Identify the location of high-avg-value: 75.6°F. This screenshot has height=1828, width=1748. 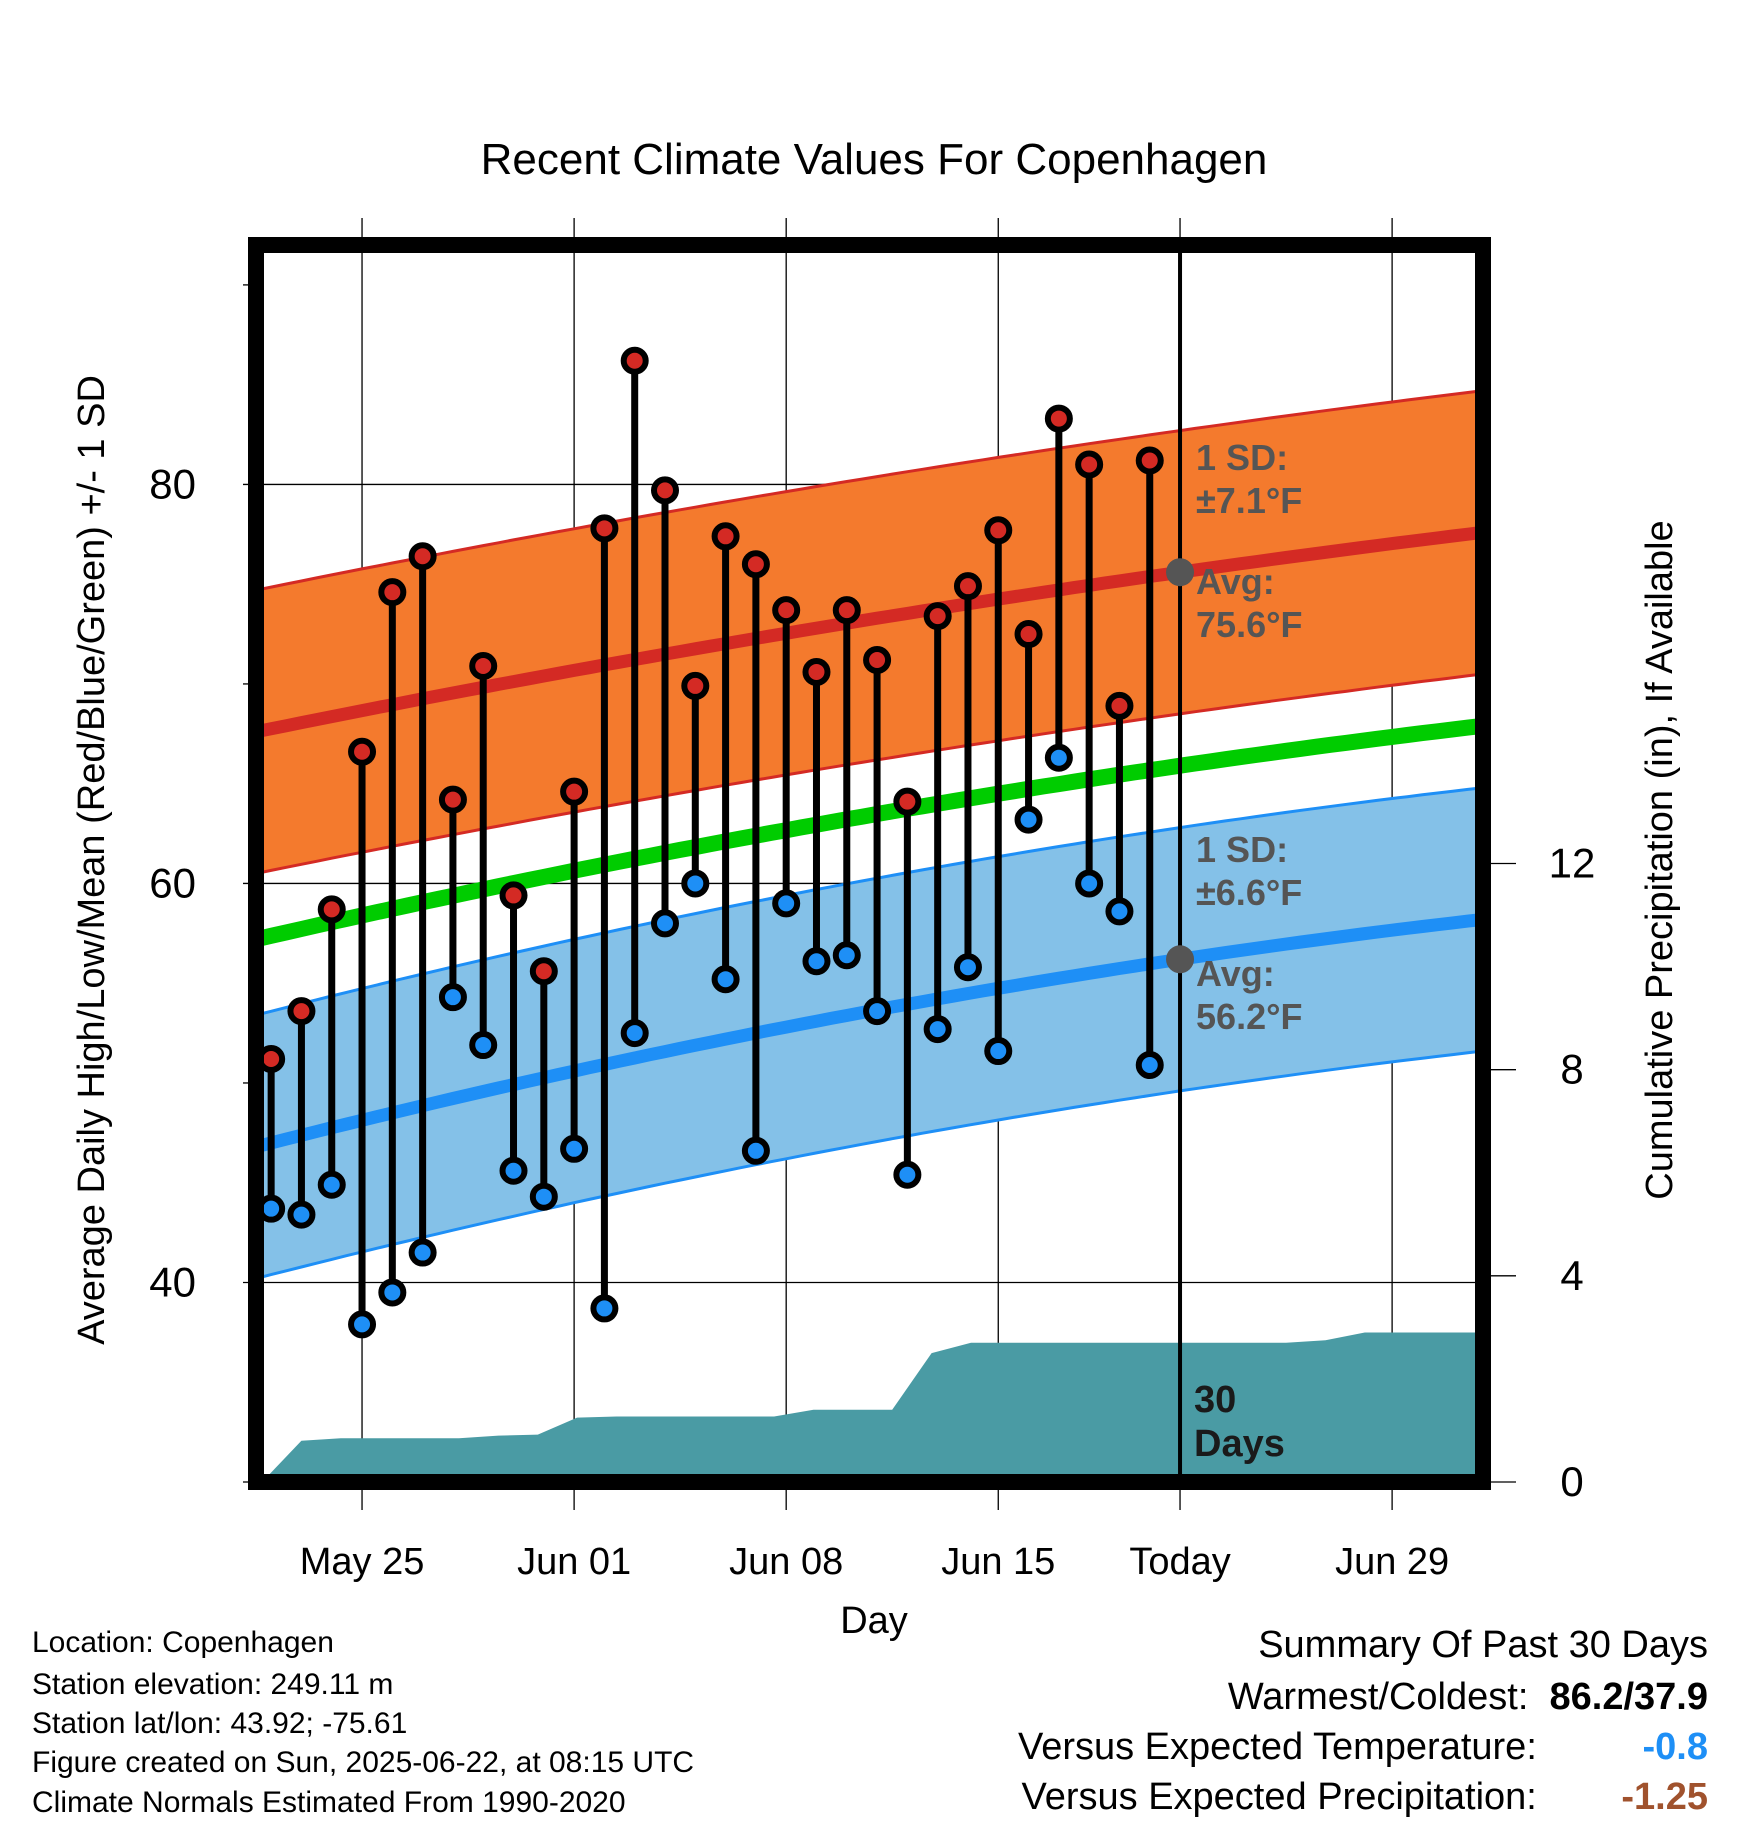
(1249, 624).